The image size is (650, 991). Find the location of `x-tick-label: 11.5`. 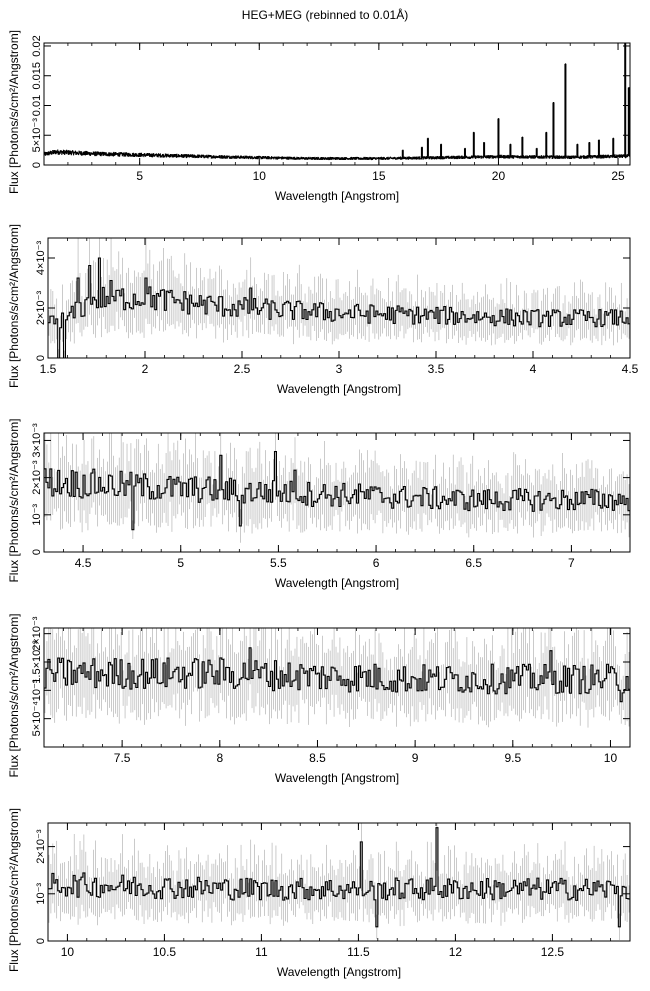

x-tick-label: 11.5 is located at coordinates (358, 952).